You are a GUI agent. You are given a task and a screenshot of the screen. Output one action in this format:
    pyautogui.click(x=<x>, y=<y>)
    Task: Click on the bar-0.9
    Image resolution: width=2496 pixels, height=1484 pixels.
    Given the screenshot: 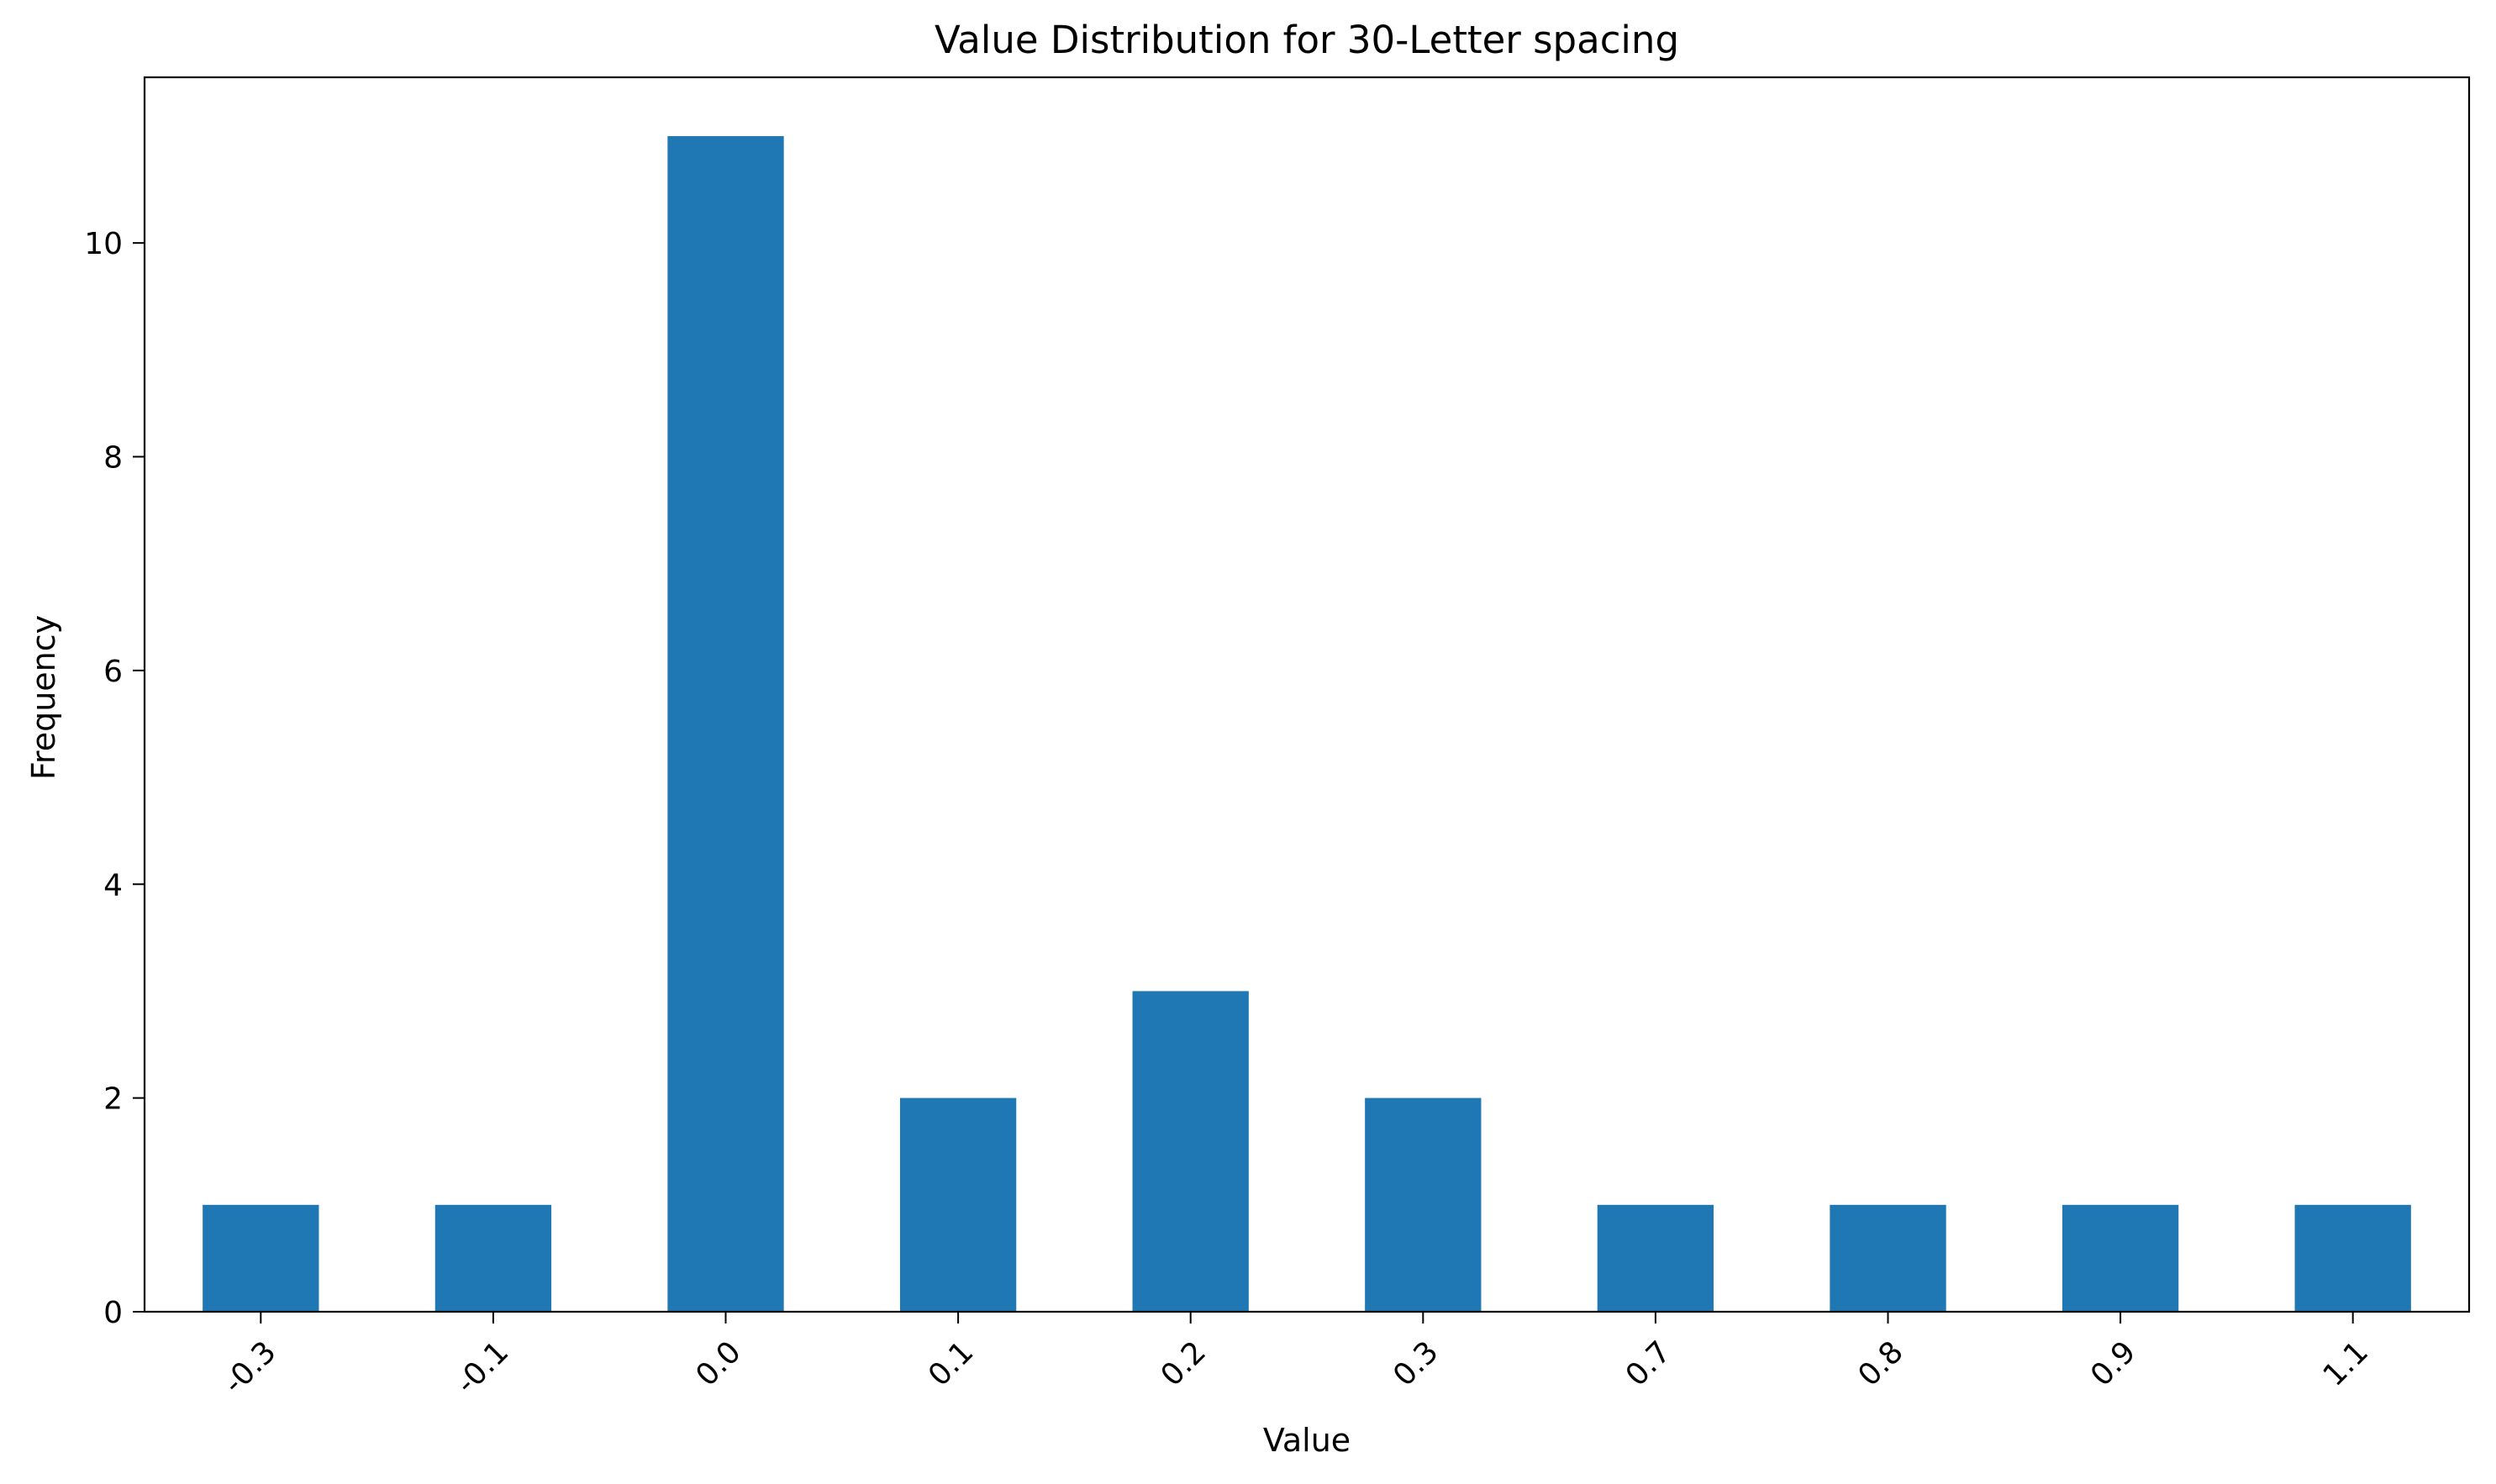 What is the action you would take?
    pyautogui.click(x=2120, y=1258)
    